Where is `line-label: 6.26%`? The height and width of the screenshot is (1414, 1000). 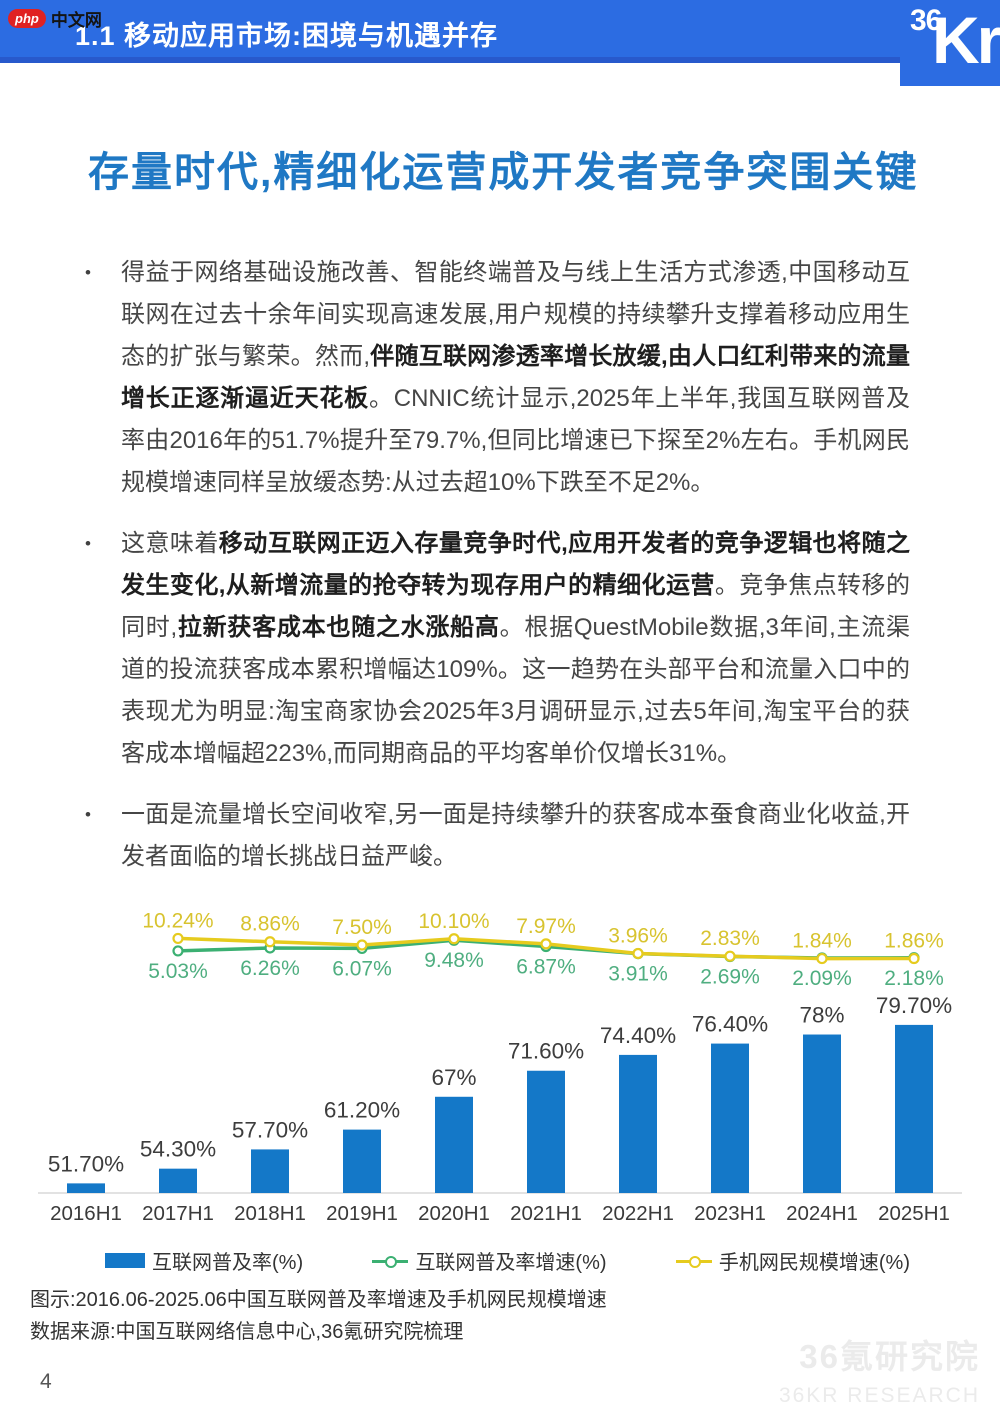
line-label: 6.26% is located at coordinates (270, 968).